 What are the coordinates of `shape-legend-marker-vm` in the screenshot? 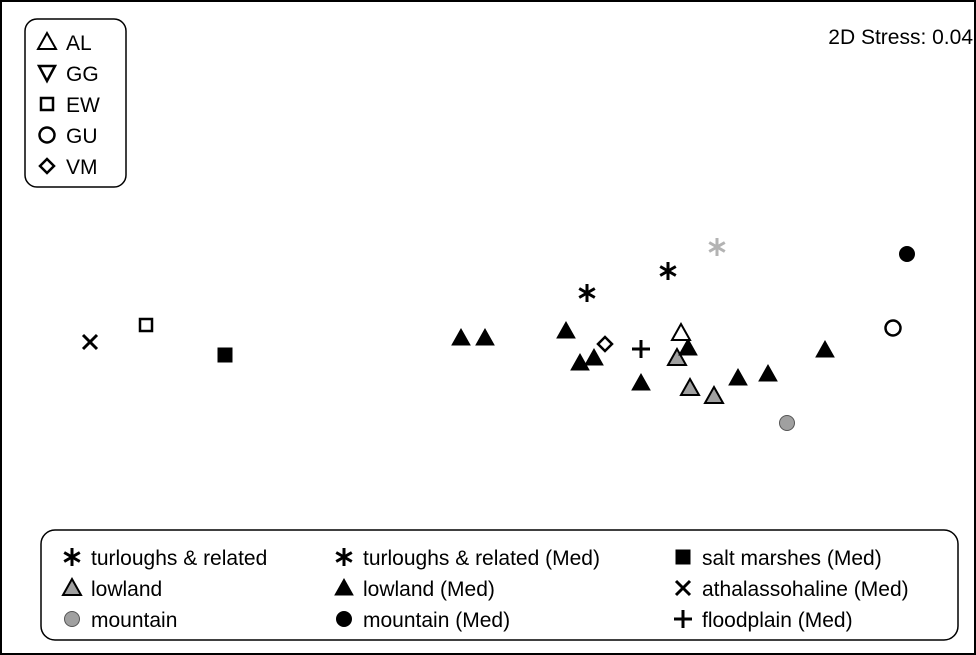 It's located at (47, 166).